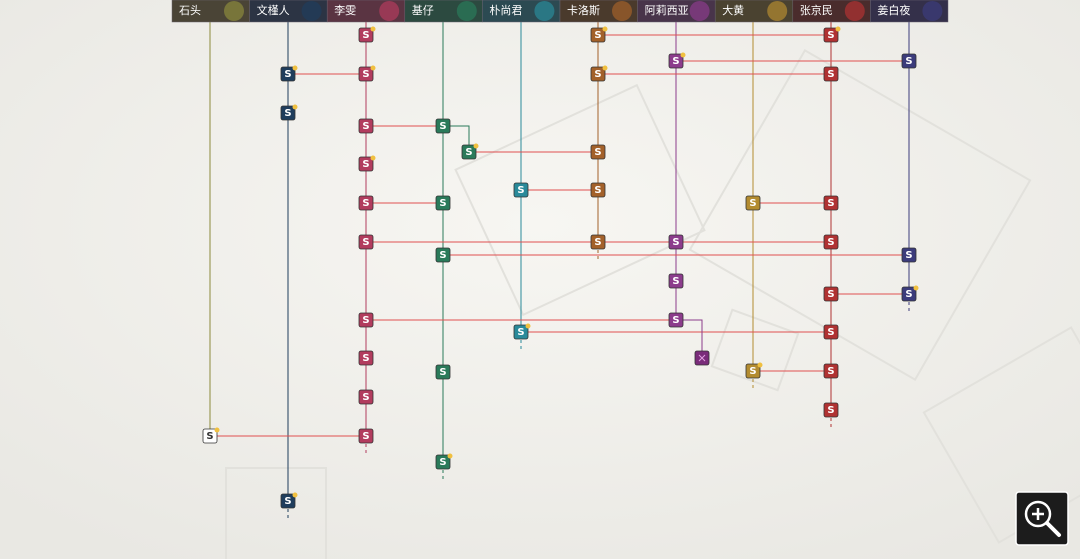 This screenshot has width=1080, height=559. What do you see at coordinates (505, 10) in the screenshot?
I see `character-name: 朴尚君` at bounding box center [505, 10].